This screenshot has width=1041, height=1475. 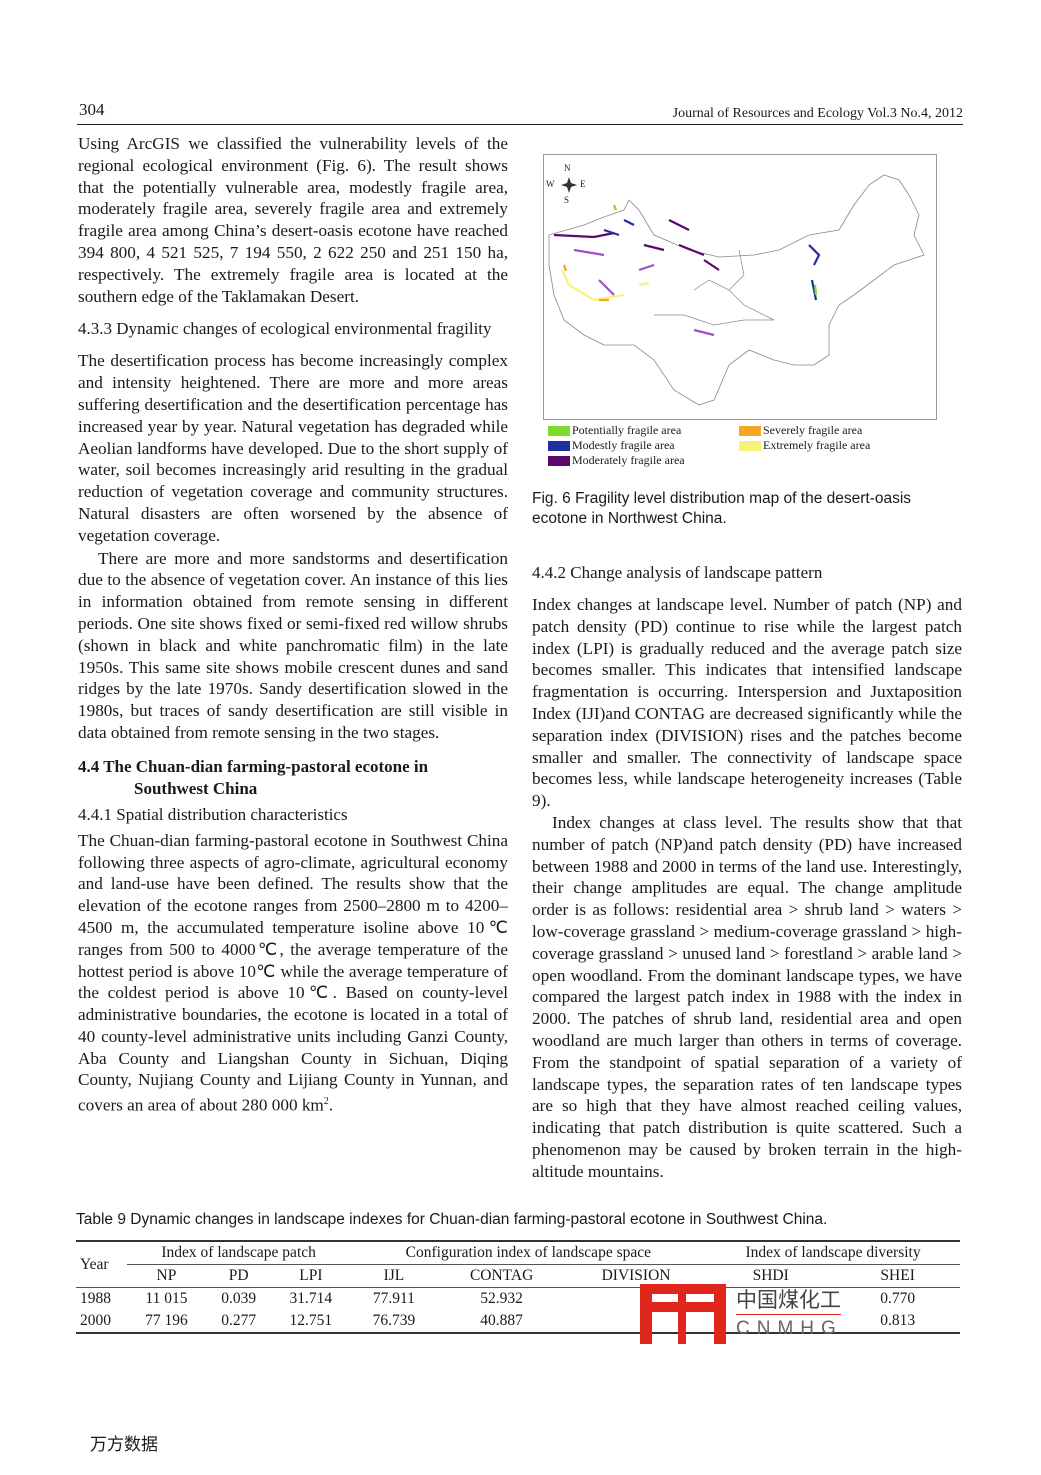 What do you see at coordinates (528, 1253) in the screenshot?
I see `group-header: Configuration index of landscape space` at bounding box center [528, 1253].